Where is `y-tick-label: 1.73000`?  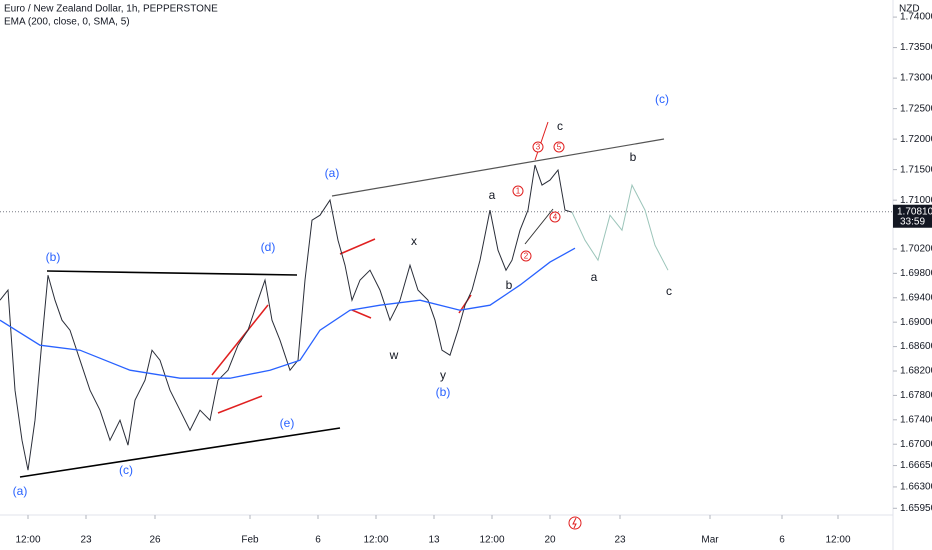
y-tick-label: 1.73000 is located at coordinates (916, 78).